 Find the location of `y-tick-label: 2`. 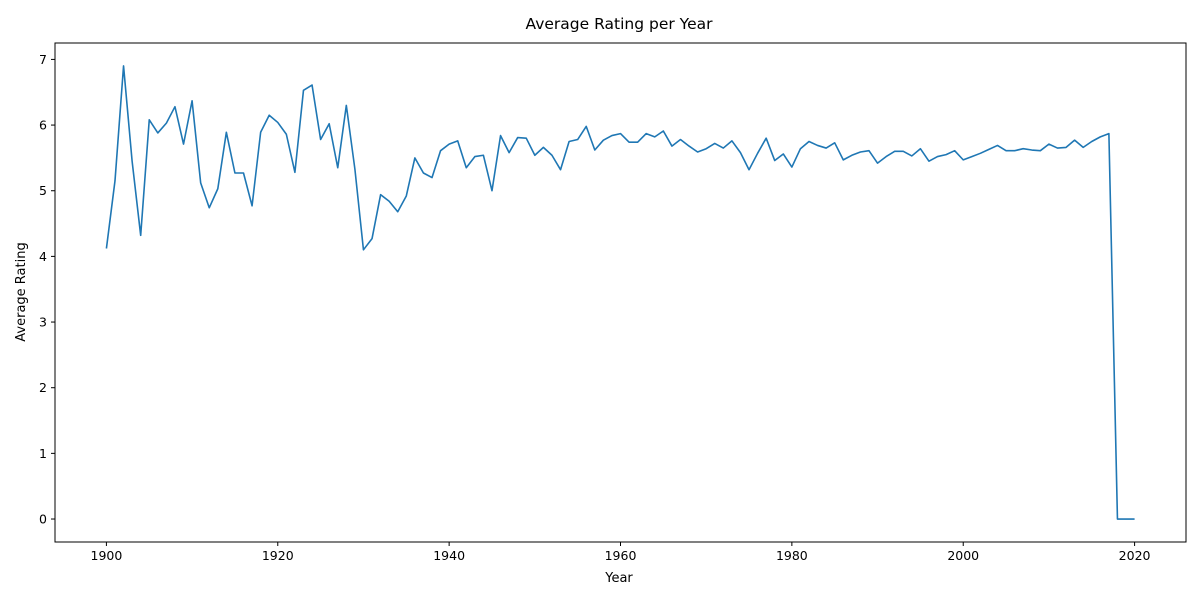

y-tick-label: 2 is located at coordinates (43, 387).